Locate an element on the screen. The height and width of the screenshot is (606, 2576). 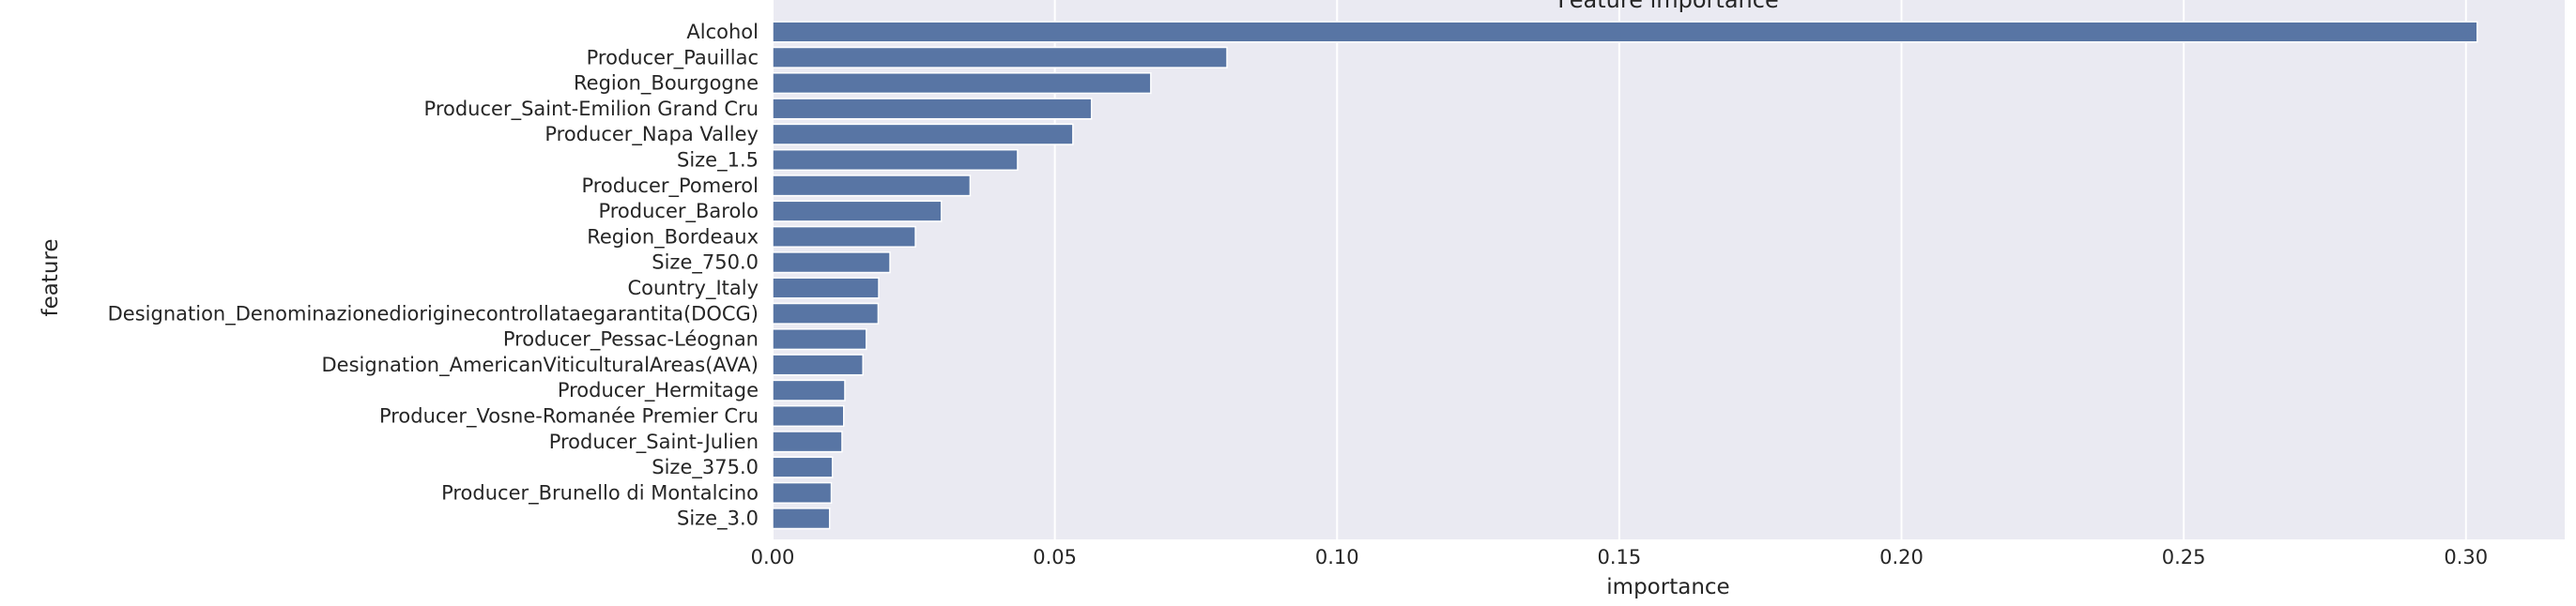
x-tick-label: 0.15 is located at coordinates (1620, 557).